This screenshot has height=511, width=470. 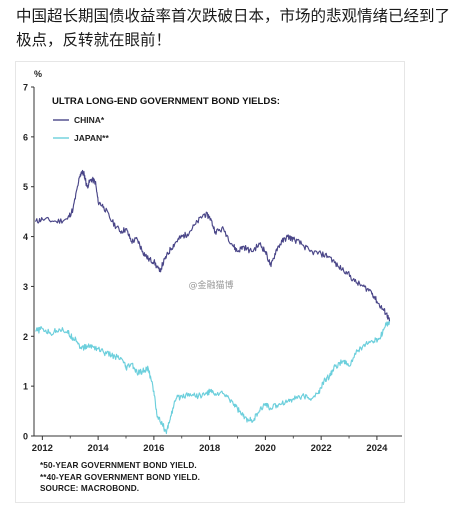 I want to click on x-tick-label: 2018, so click(x=209, y=448).